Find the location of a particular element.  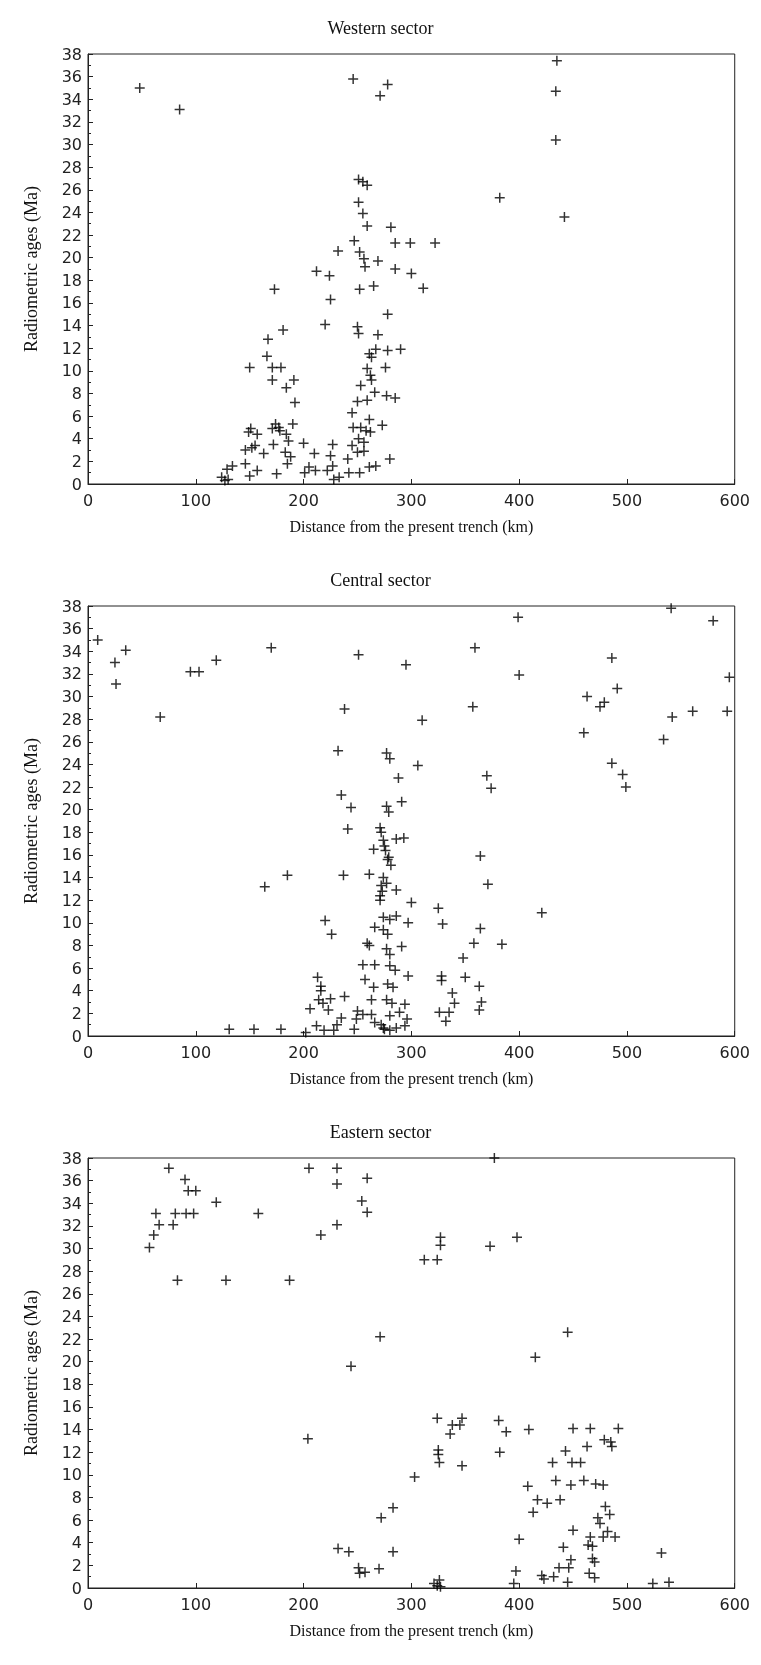

chart-title: Eastern sector is located at coordinates (380, 1132).